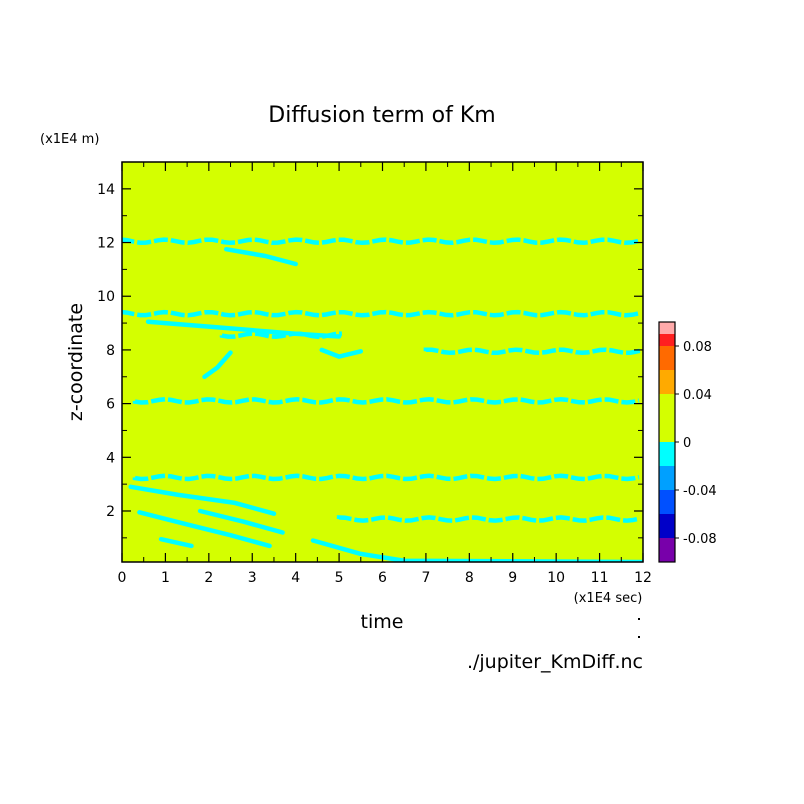 This screenshot has height=804, width=804. What do you see at coordinates (106, 244) in the screenshot?
I see `y-tick-label: 12` at bounding box center [106, 244].